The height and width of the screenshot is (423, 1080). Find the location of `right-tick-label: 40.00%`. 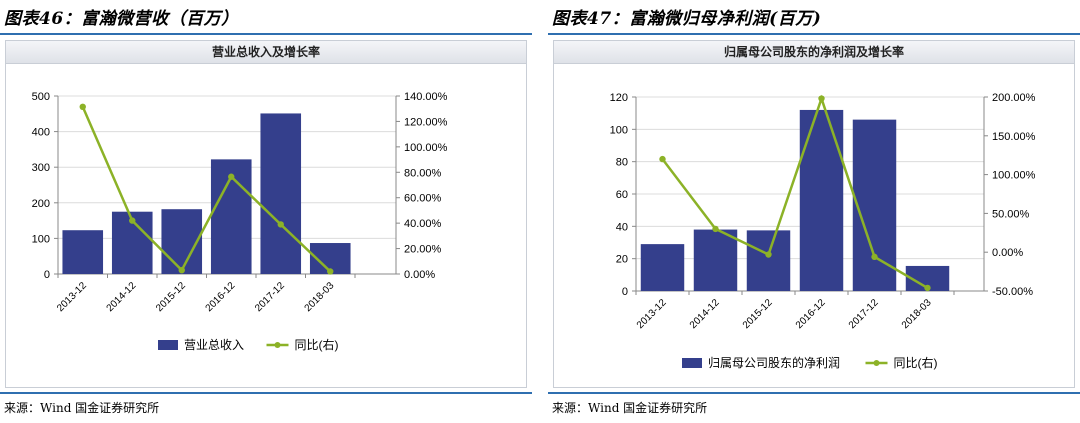

right-tick-label: 40.00% is located at coordinates (423, 224).